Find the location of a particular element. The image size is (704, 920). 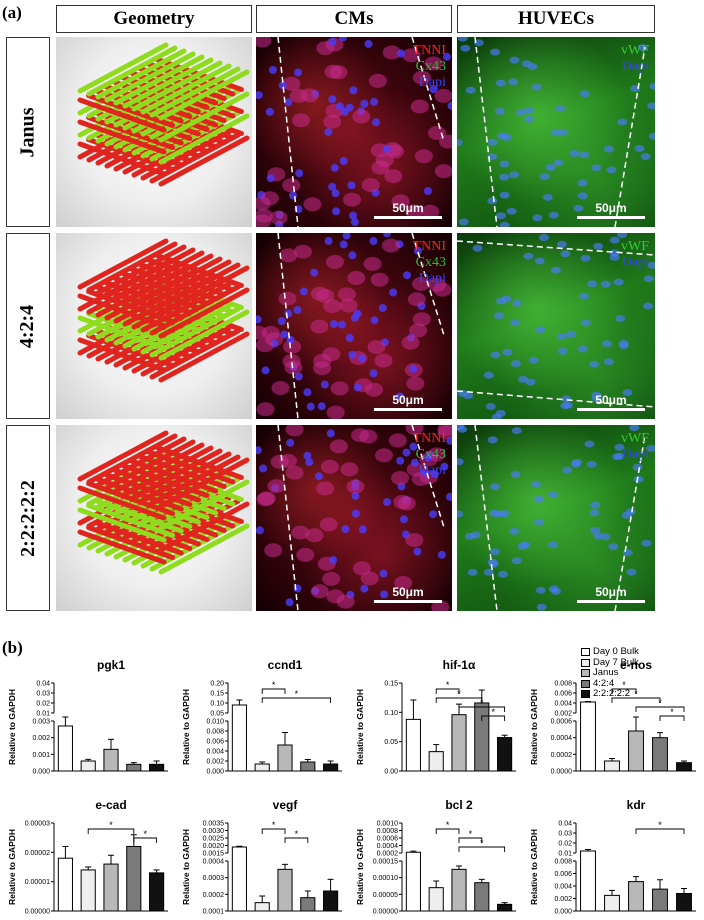

cm-image-424: TNNI Cx43 Dapi 50μm is located at coordinates (354, 326).